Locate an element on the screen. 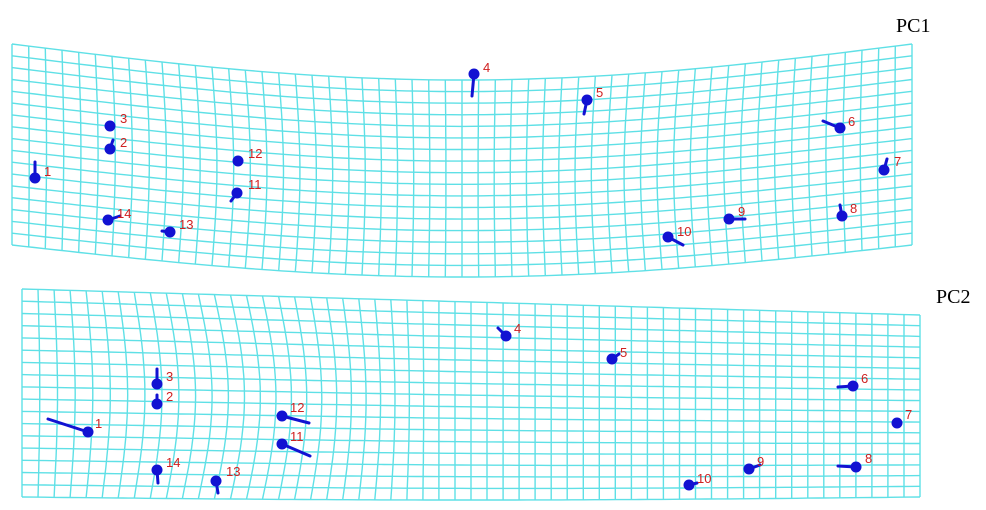 Image resolution: width=986 pixels, height=510 pixels. pc2-landmark-13: 13 is located at coordinates (225, 479).